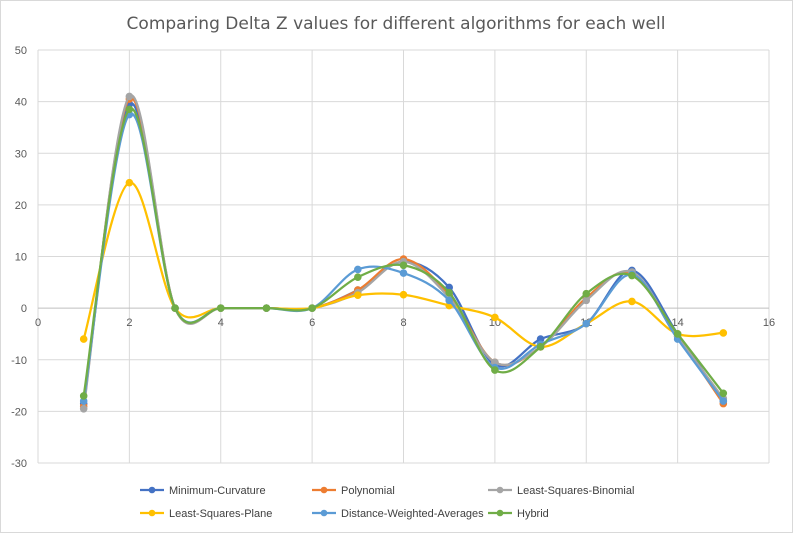  I want to click on legend-item: Distance-Weighted-Averages, so click(398, 514).